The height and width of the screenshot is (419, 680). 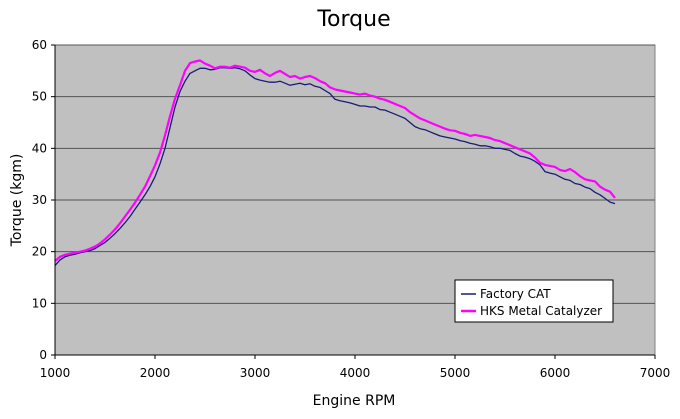 I want to click on y-tick-label: 30, so click(x=39, y=200).